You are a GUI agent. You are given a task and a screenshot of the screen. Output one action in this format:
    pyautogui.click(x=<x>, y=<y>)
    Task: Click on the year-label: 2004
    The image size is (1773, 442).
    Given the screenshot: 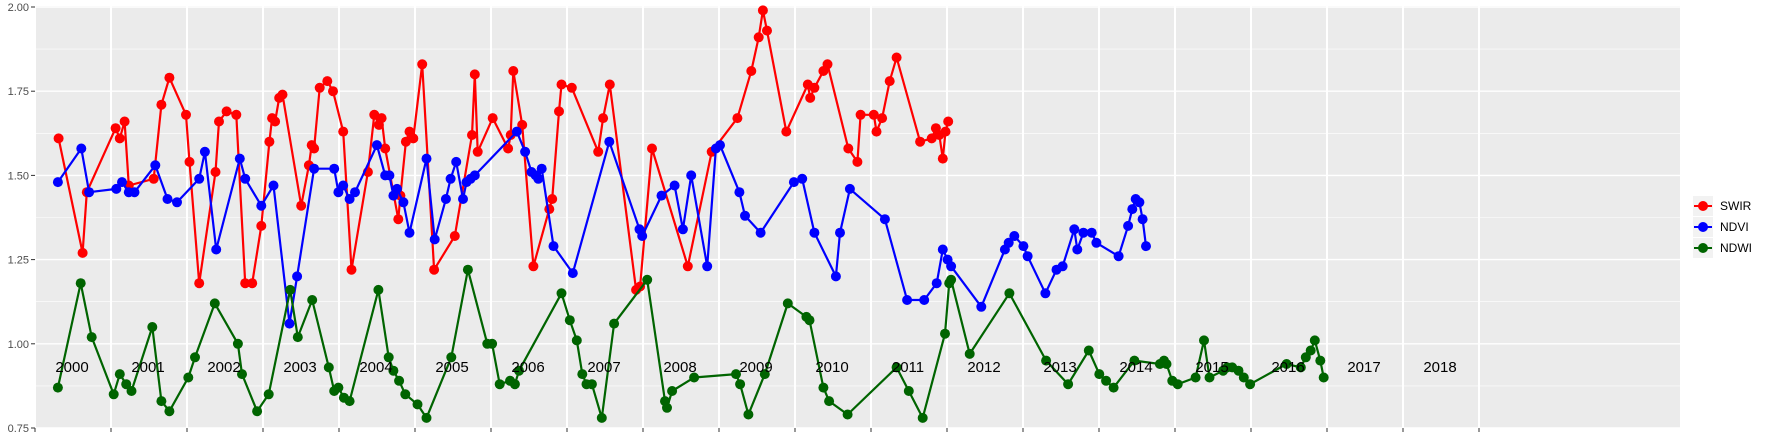 What is the action you would take?
    pyautogui.click(x=375, y=367)
    